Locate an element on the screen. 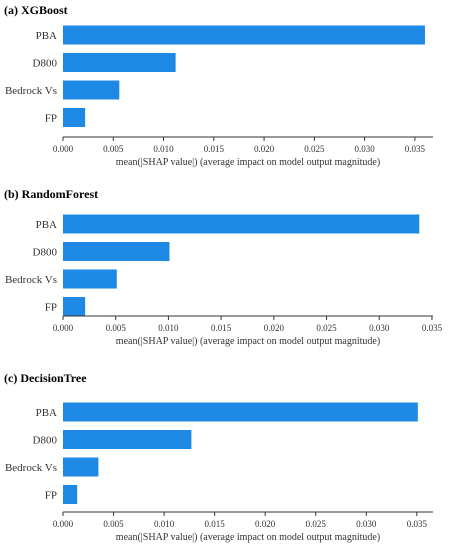  chart-title: (c) DecisionTree is located at coordinates (45, 378).